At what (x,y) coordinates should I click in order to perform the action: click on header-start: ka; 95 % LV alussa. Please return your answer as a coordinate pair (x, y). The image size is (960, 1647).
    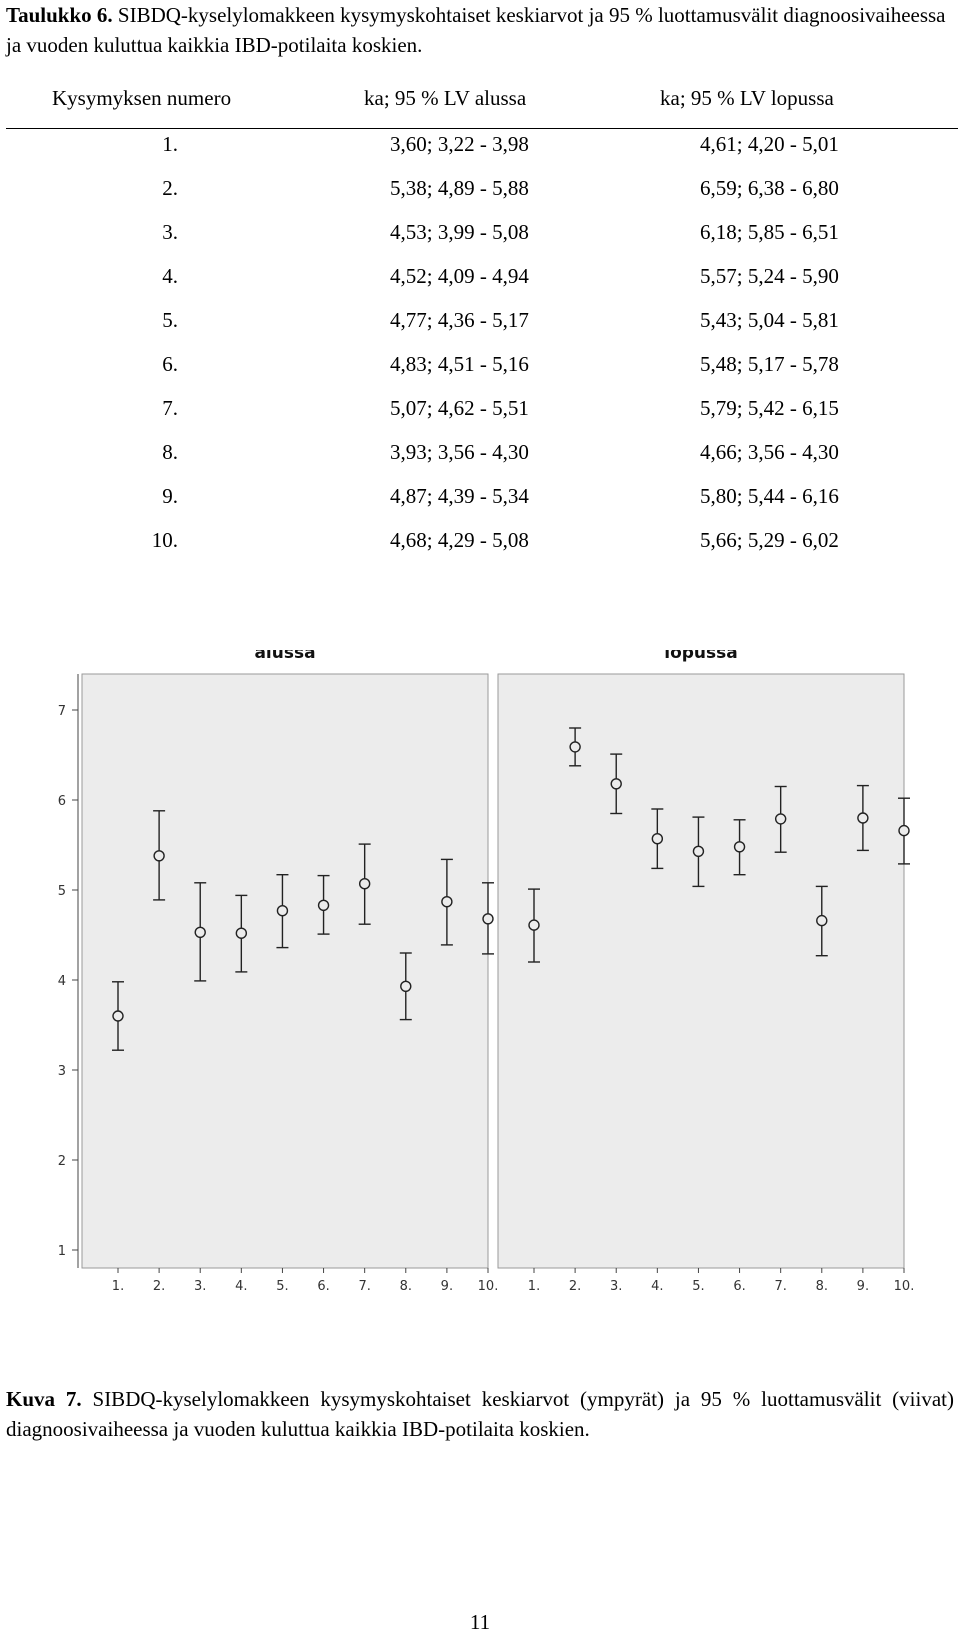
    Looking at the image, I should click on (445, 98).